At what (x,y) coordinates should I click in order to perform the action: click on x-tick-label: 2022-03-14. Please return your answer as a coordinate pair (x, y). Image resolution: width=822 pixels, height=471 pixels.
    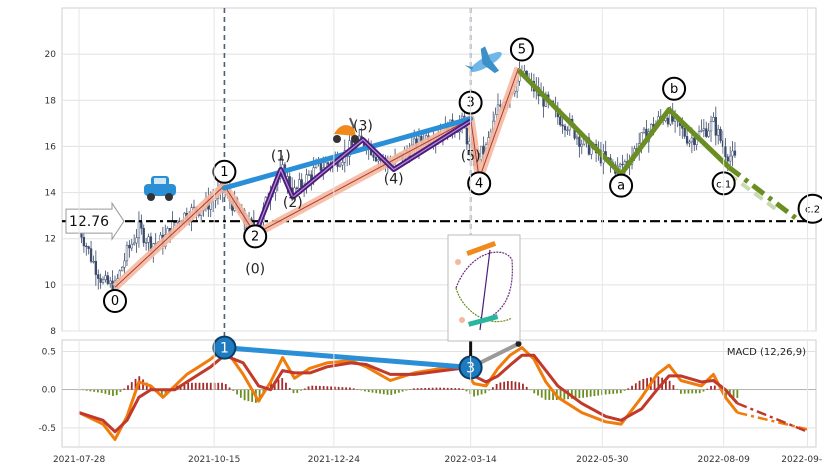
    Looking at the image, I should click on (470, 460).